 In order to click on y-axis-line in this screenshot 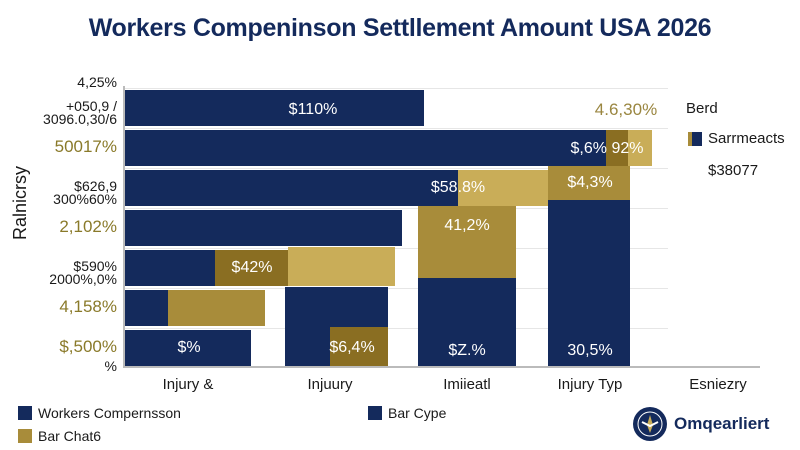, I will do `click(124, 227)`.